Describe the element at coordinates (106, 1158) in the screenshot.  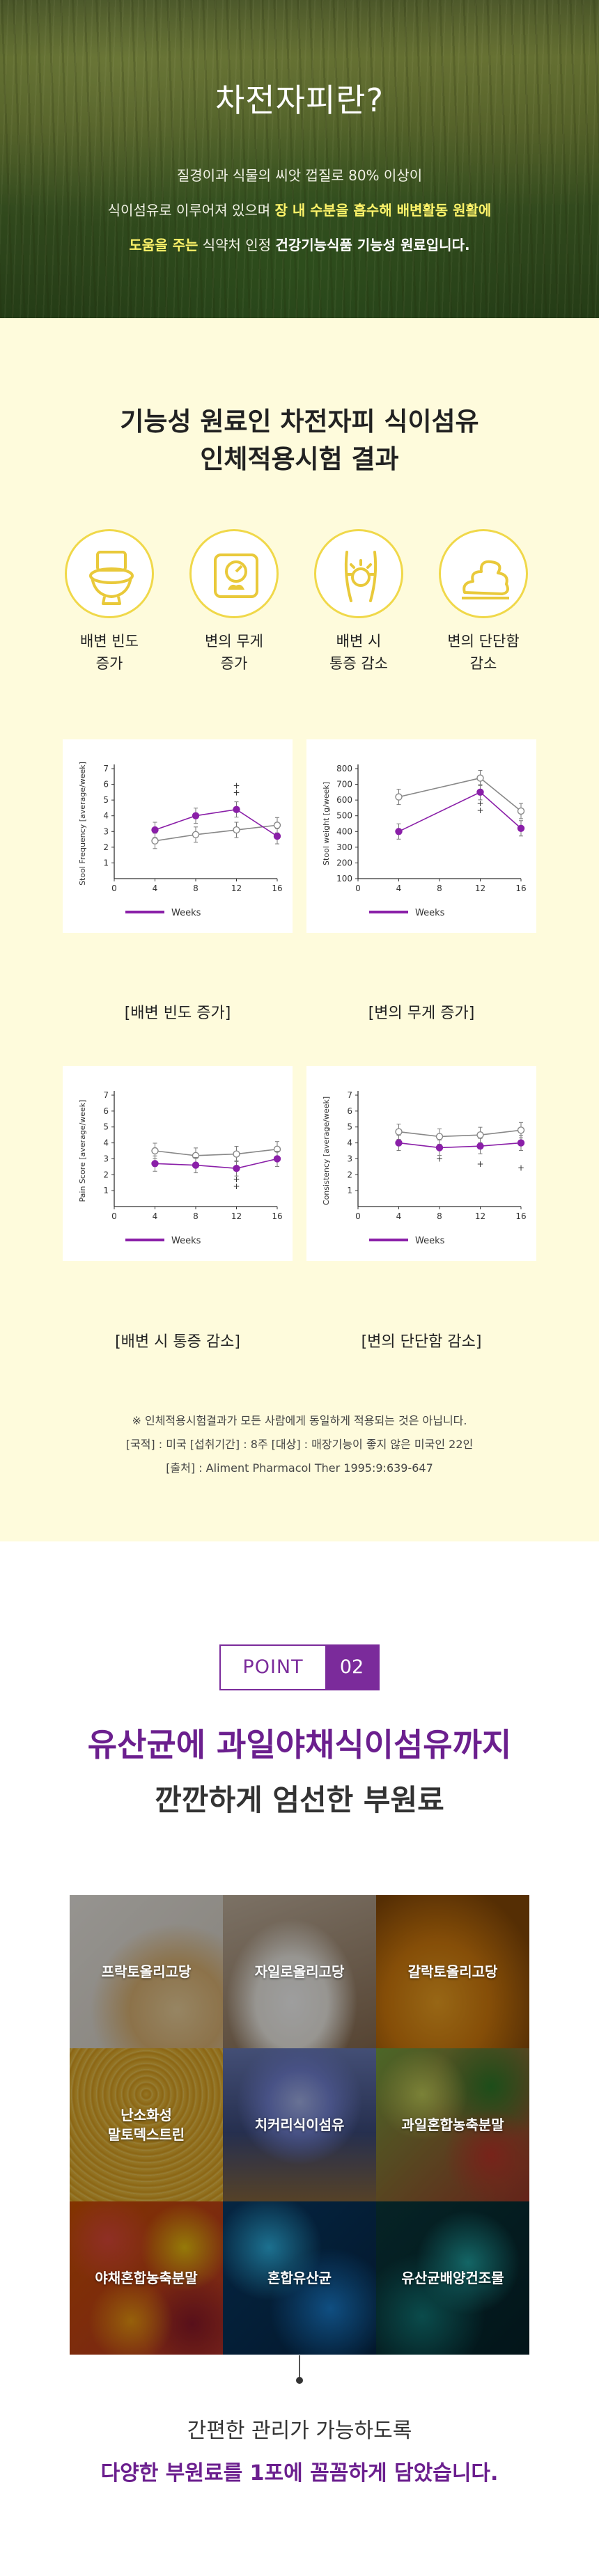
I see `y-tick-label: 3` at that location.